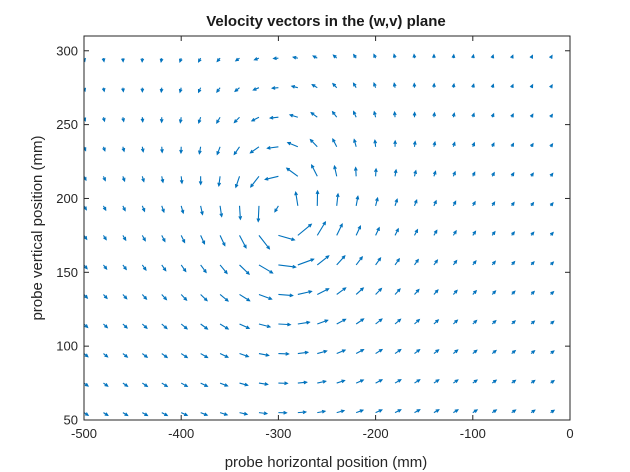 Image resolution: width=630 pixels, height=472 pixels. I want to click on x-tick-label: -500, so click(84, 433).